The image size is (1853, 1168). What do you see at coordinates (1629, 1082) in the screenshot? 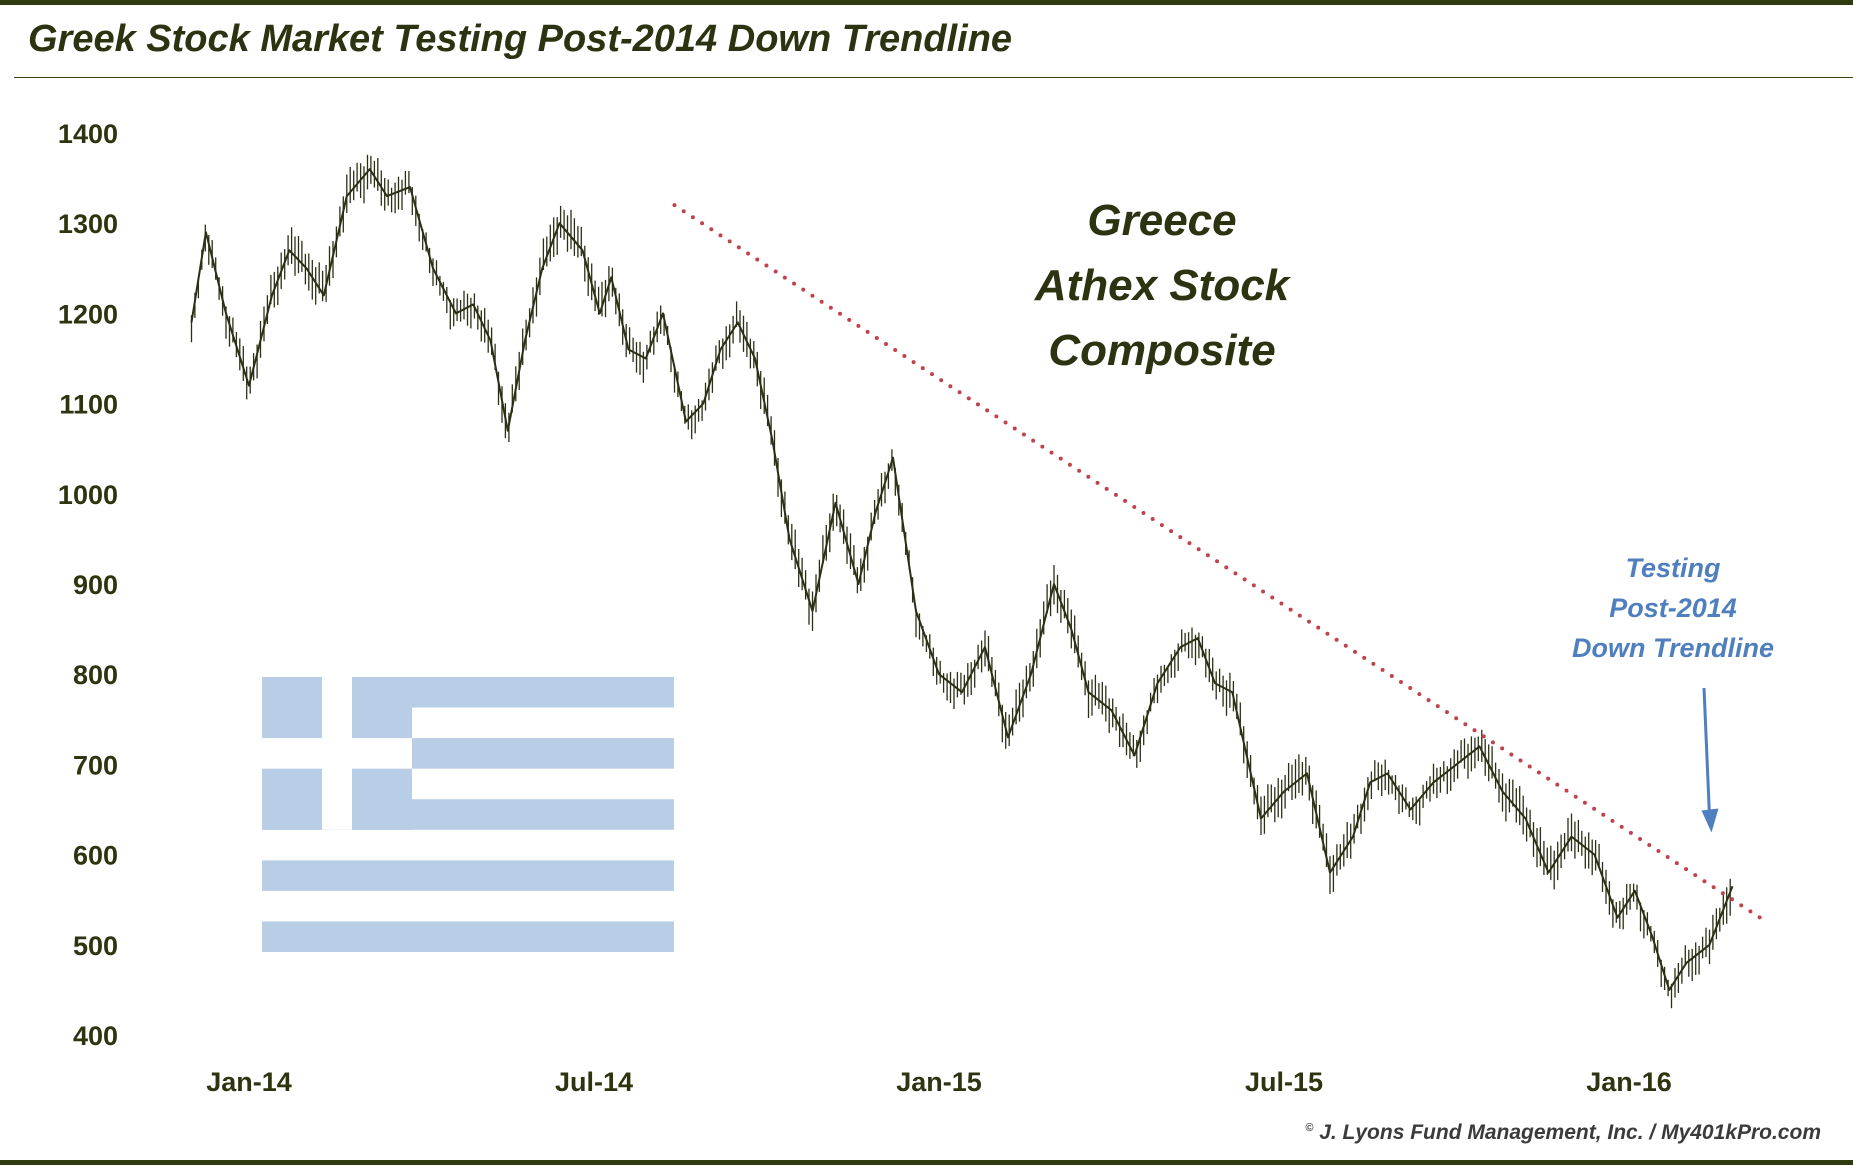
I see `x-tick-label: Jan-16` at bounding box center [1629, 1082].